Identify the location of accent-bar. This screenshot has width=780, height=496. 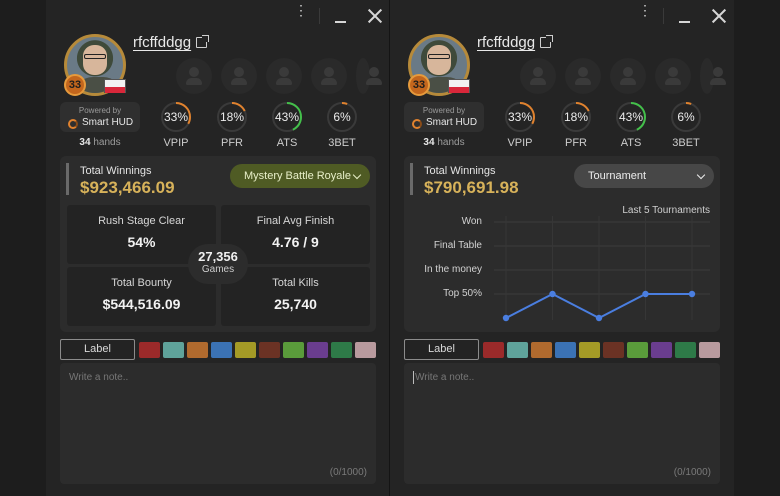
(67, 179).